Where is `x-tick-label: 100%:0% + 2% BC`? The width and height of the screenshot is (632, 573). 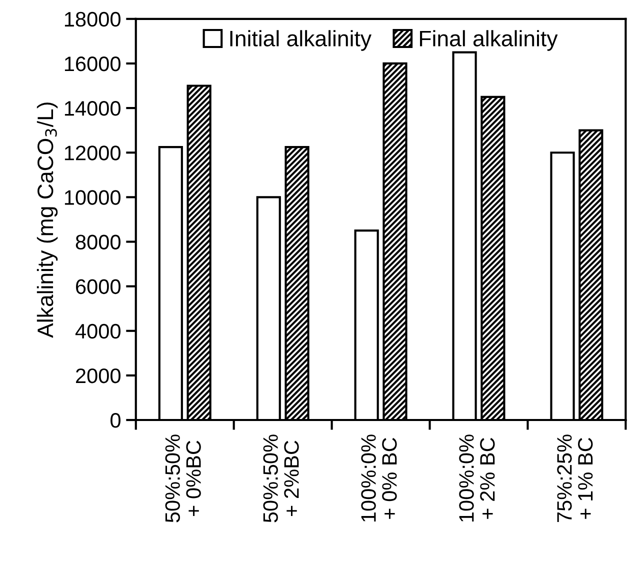 x-tick-label: 100%:0% + 2% BC is located at coordinates (477, 478).